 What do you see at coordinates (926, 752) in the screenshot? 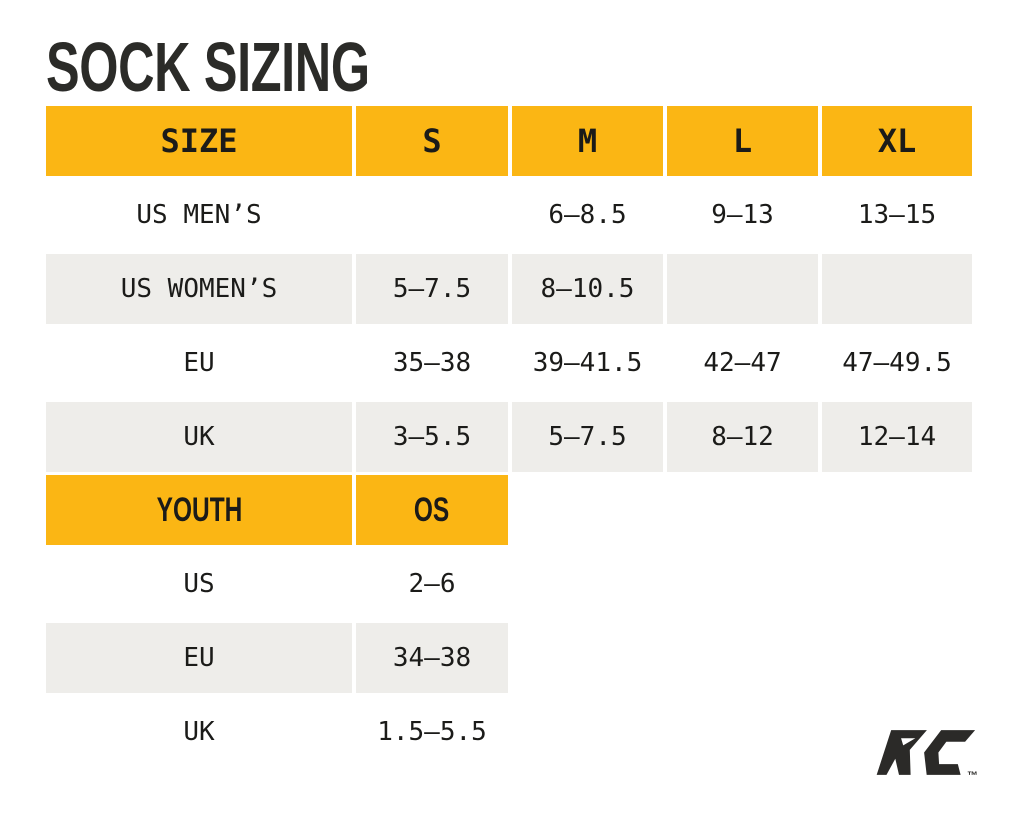
I see `rc-logo-mark` at bounding box center [926, 752].